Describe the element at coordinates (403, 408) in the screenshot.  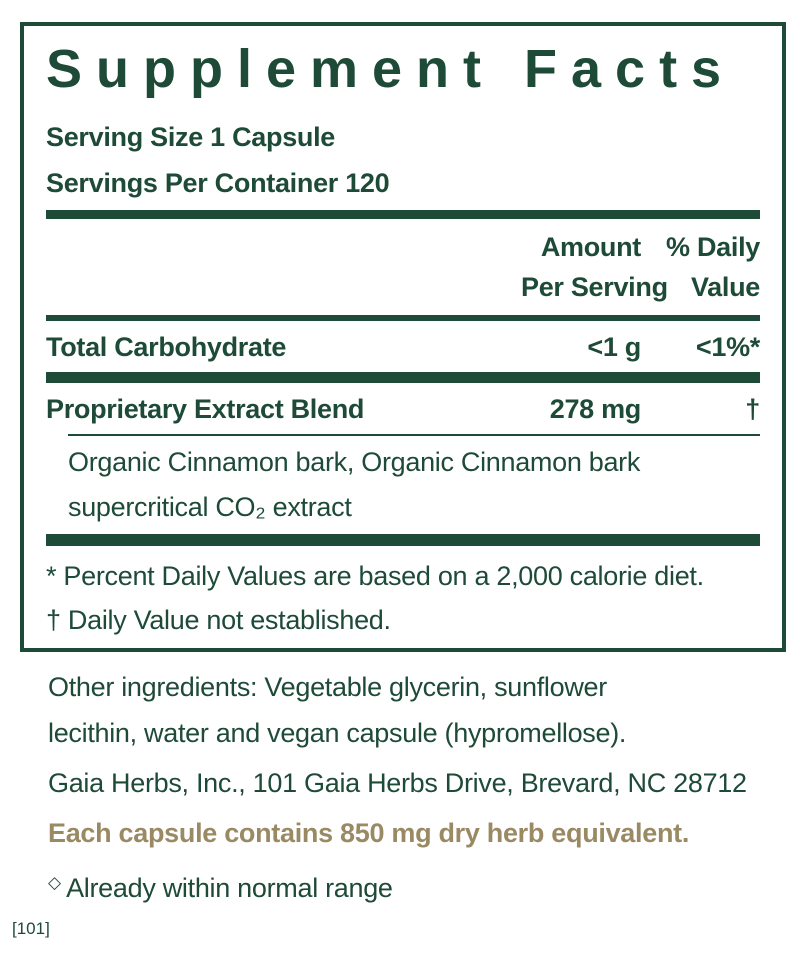
I see `table-row-proprietary-blend: Proprietary Extract Blend 278 mg †` at that location.